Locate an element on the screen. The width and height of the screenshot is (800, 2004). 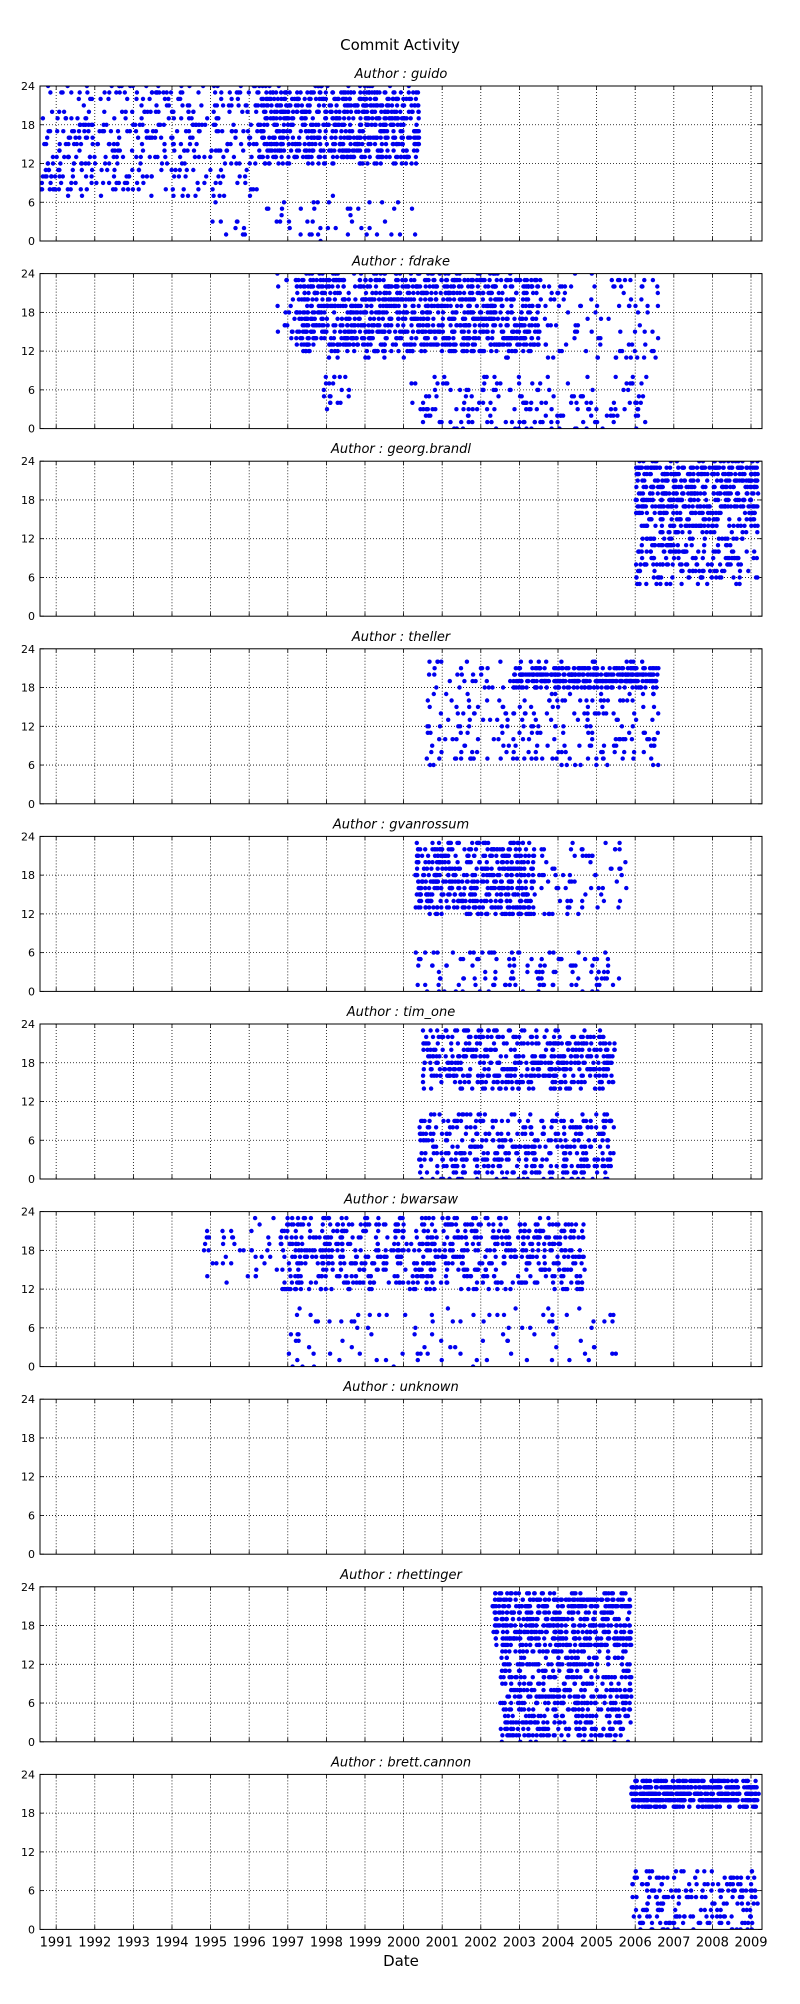
subplot-title: Author : georg.brandl is located at coordinates (400, 449).